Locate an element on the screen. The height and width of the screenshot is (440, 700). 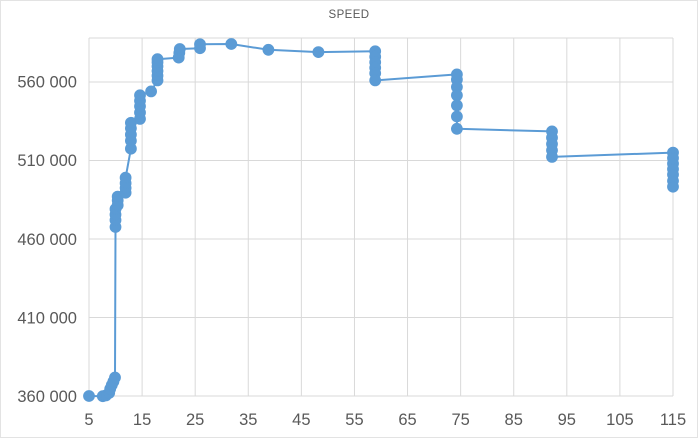
x-tick-label: 35 is located at coordinates (248, 420).